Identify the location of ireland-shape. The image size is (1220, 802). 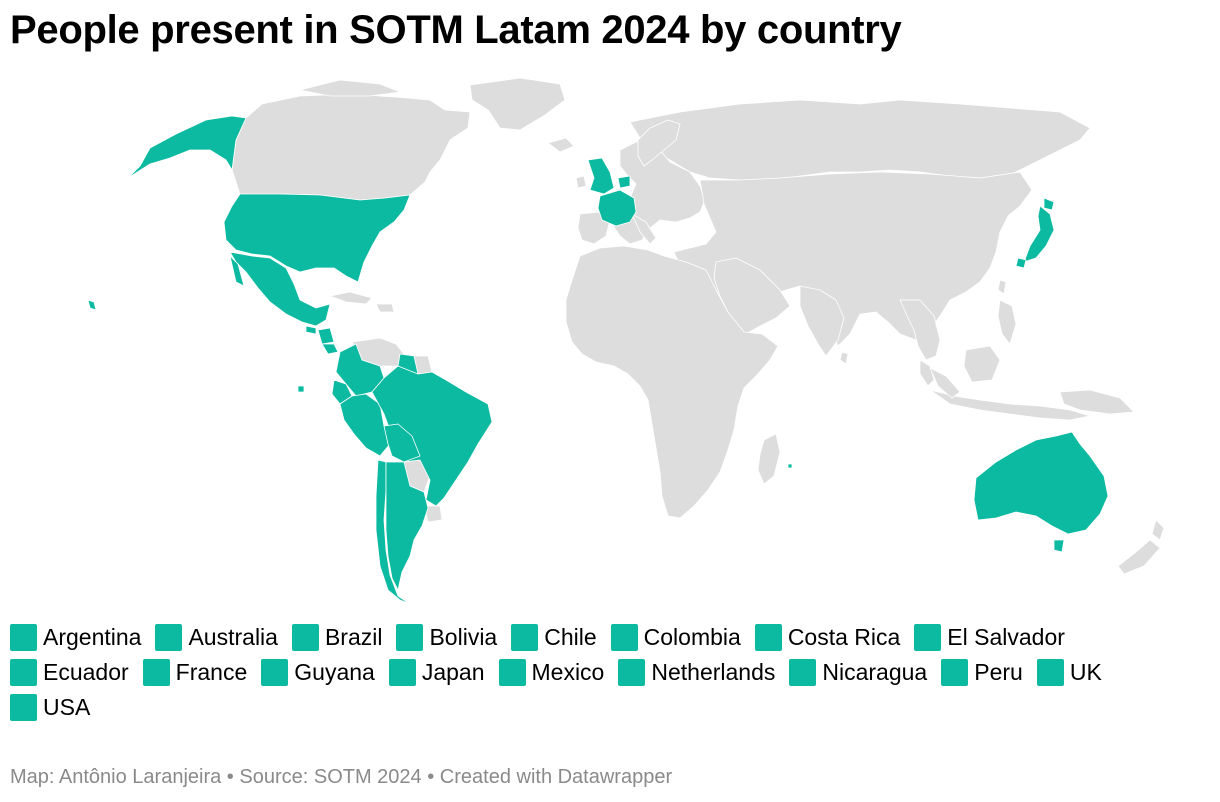
(581, 182).